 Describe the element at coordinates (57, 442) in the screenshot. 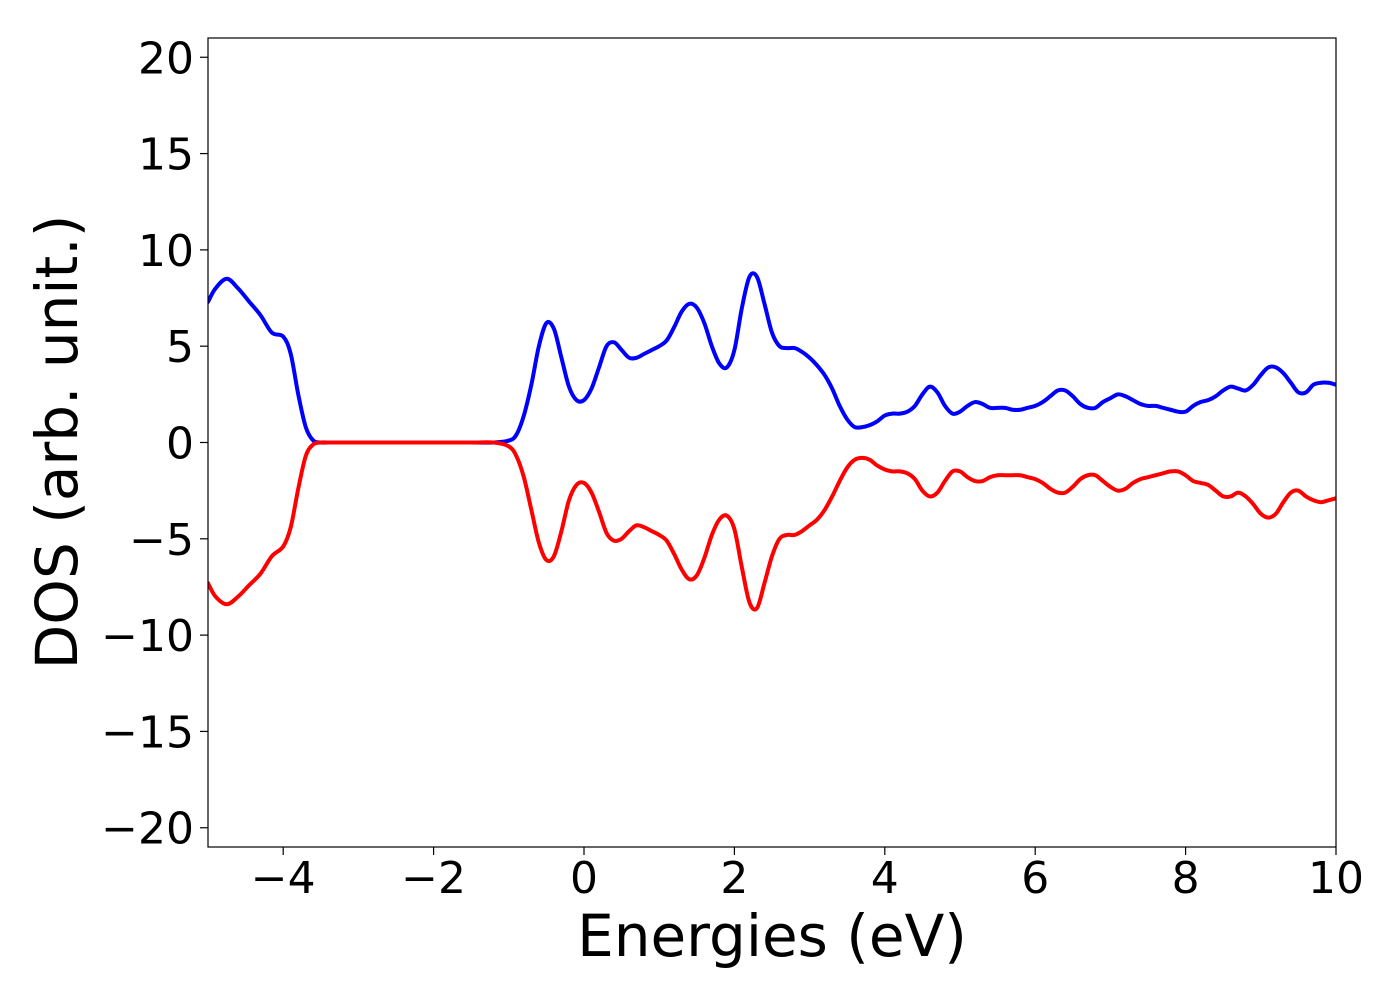

I see `y-axis-title: DOS (arb. unit.)` at that location.